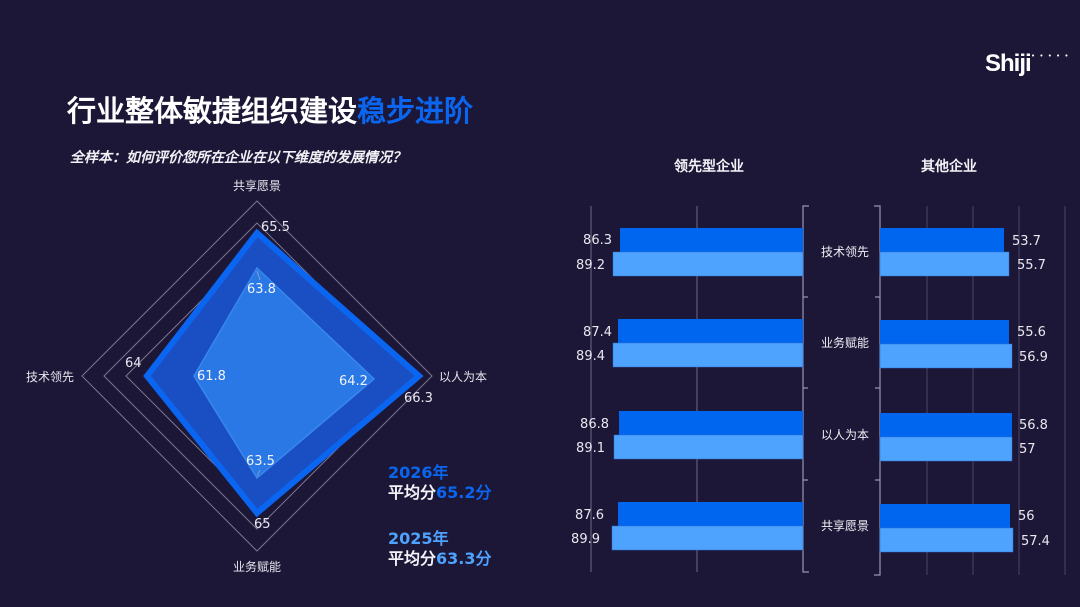  Describe the element at coordinates (412, 558) in the screenshot. I see `legend-2025-prefix: 平均分` at that location.